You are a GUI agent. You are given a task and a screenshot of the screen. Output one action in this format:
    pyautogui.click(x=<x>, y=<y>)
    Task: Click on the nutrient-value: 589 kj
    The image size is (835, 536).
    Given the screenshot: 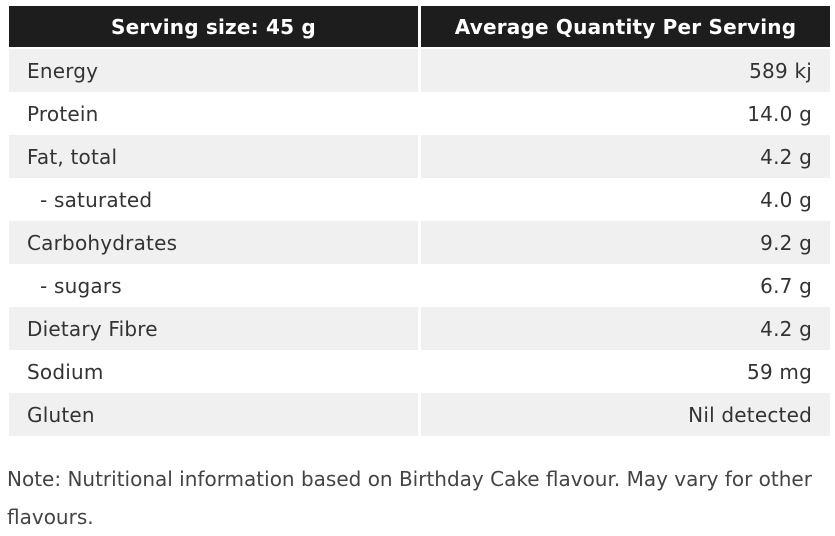 What is the action you would take?
    pyautogui.click(x=624, y=70)
    